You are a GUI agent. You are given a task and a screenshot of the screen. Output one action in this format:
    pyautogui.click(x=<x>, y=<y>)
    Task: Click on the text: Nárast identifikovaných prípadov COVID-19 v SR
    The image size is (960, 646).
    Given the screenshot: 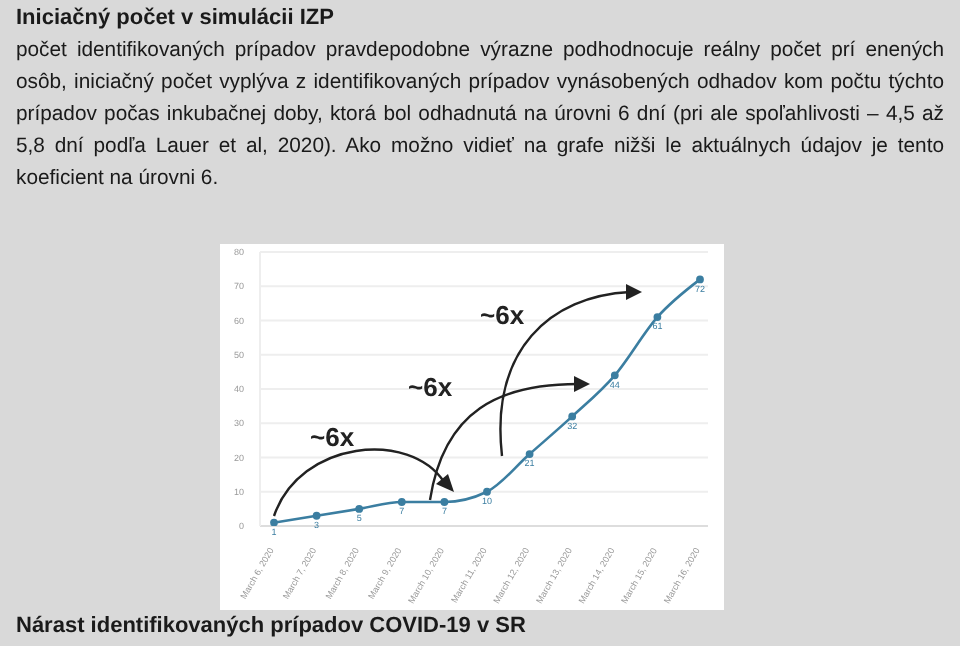 What is the action you would take?
    pyautogui.click(x=271, y=626)
    